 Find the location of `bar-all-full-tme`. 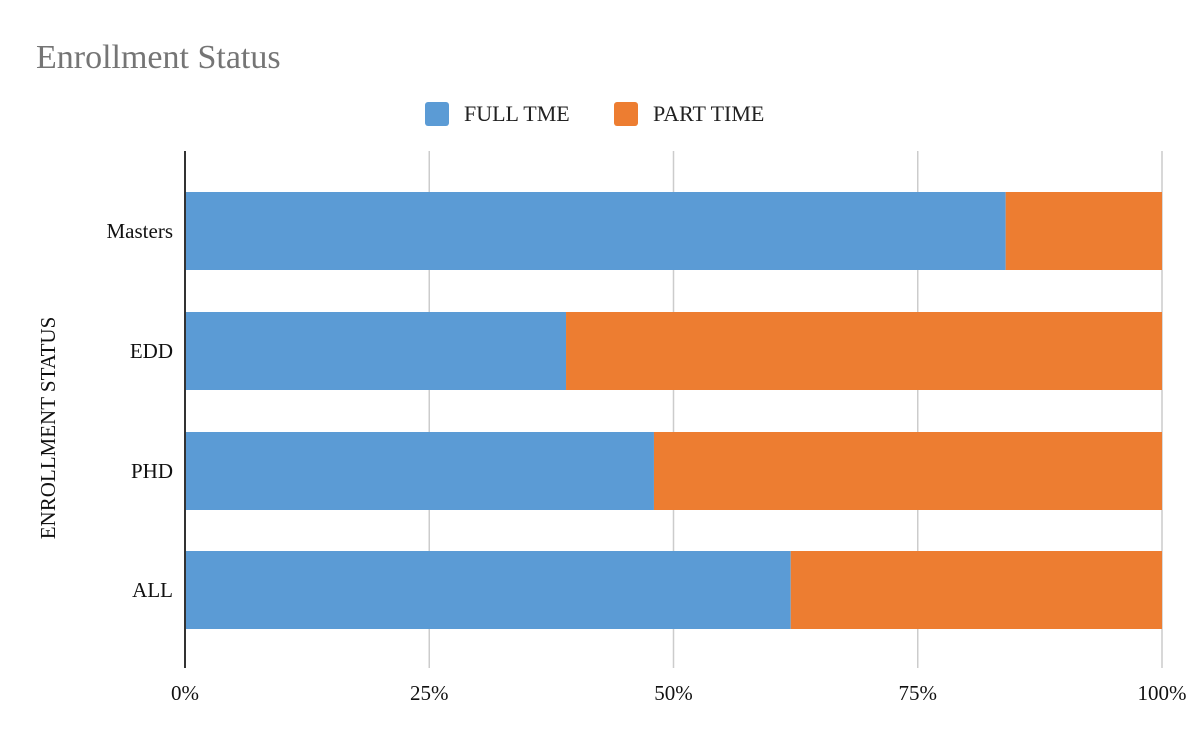

bar-all-full-tme is located at coordinates (488, 590).